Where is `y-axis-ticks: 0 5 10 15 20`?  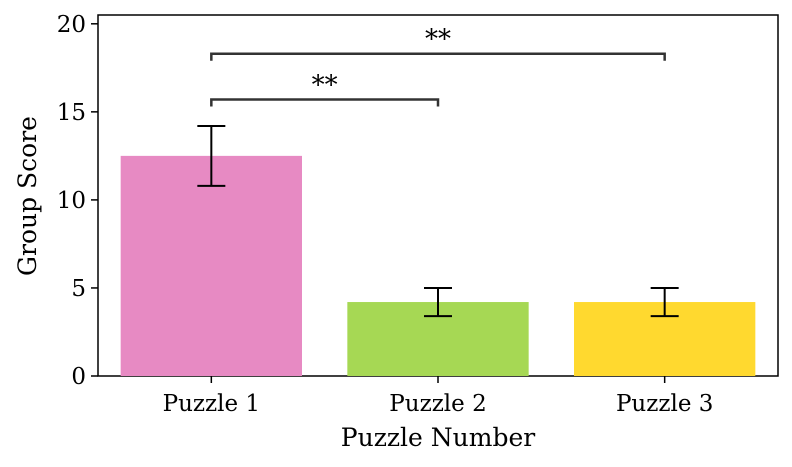
y-axis-ticks: 0 5 10 15 20 is located at coordinates (77, 201).